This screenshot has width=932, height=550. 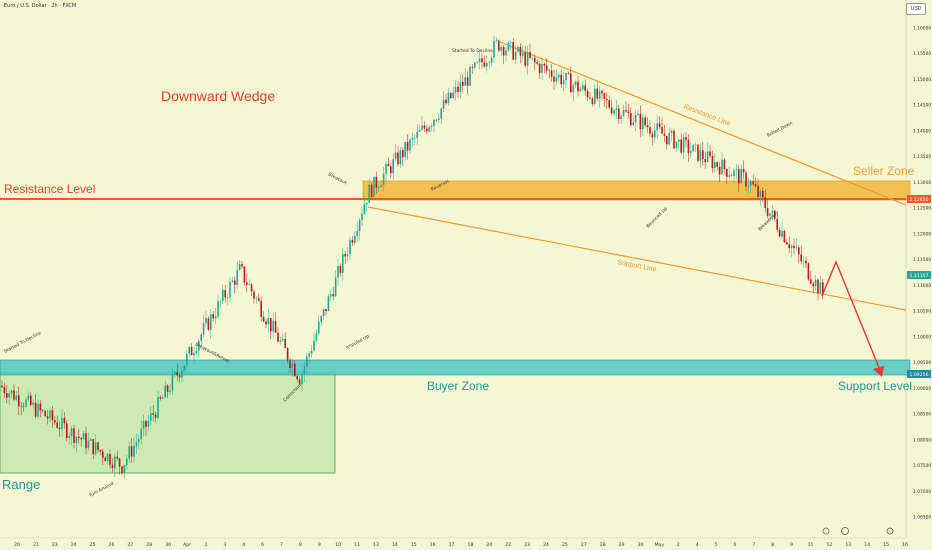 I want to click on support-line, so click(x=637, y=258).